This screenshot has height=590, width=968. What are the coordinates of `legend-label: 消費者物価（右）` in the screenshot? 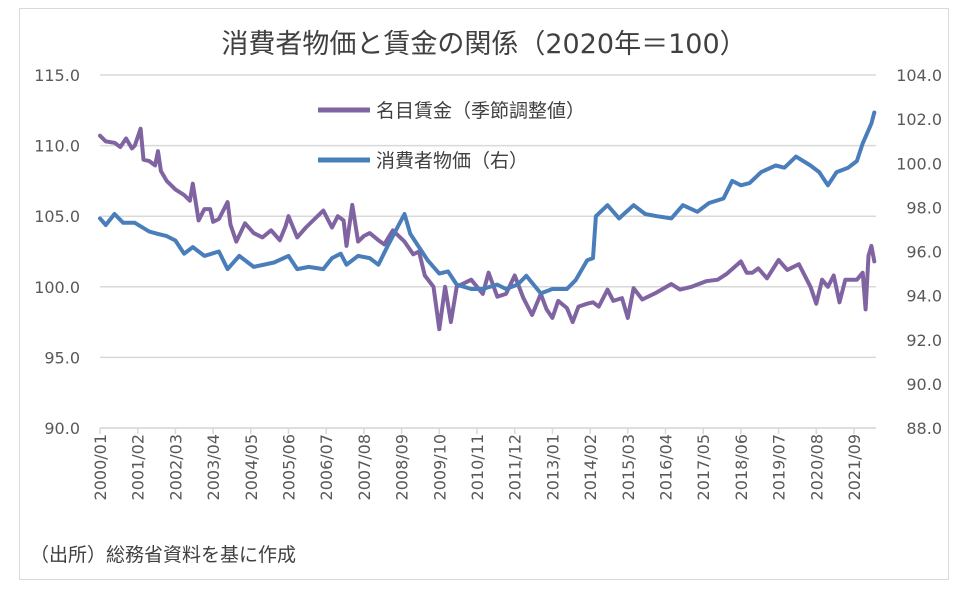 It's located at (452, 161).